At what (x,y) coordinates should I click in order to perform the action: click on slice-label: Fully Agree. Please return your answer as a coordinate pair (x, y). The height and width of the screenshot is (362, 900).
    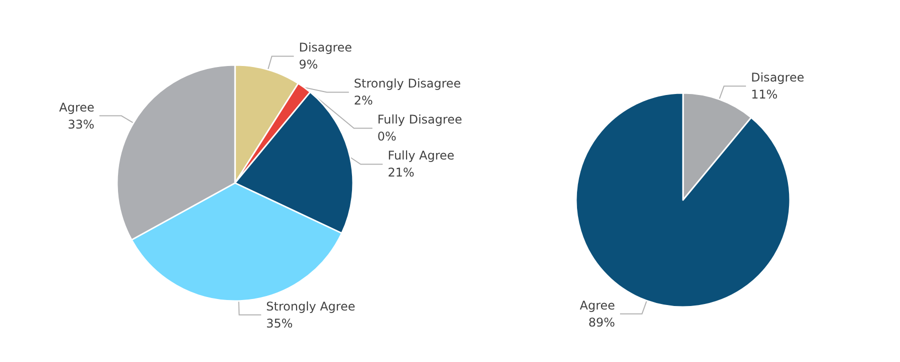
    Looking at the image, I should click on (421, 155).